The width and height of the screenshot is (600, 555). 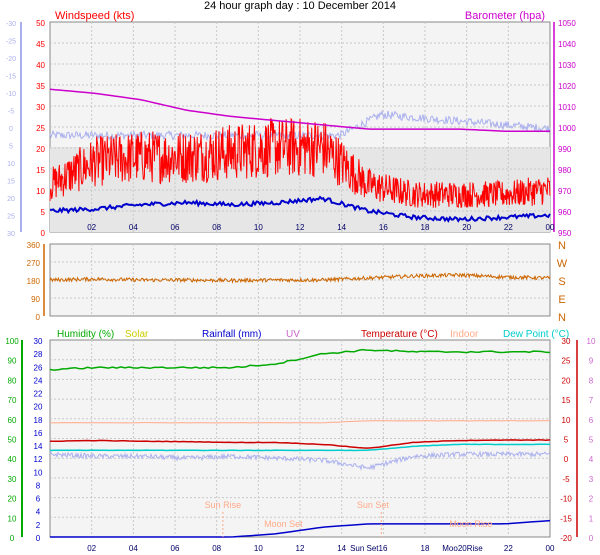 What do you see at coordinates (40, 149) in the screenshot?
I see `wind-tick-label: 20` at bounding box center [40, 149].